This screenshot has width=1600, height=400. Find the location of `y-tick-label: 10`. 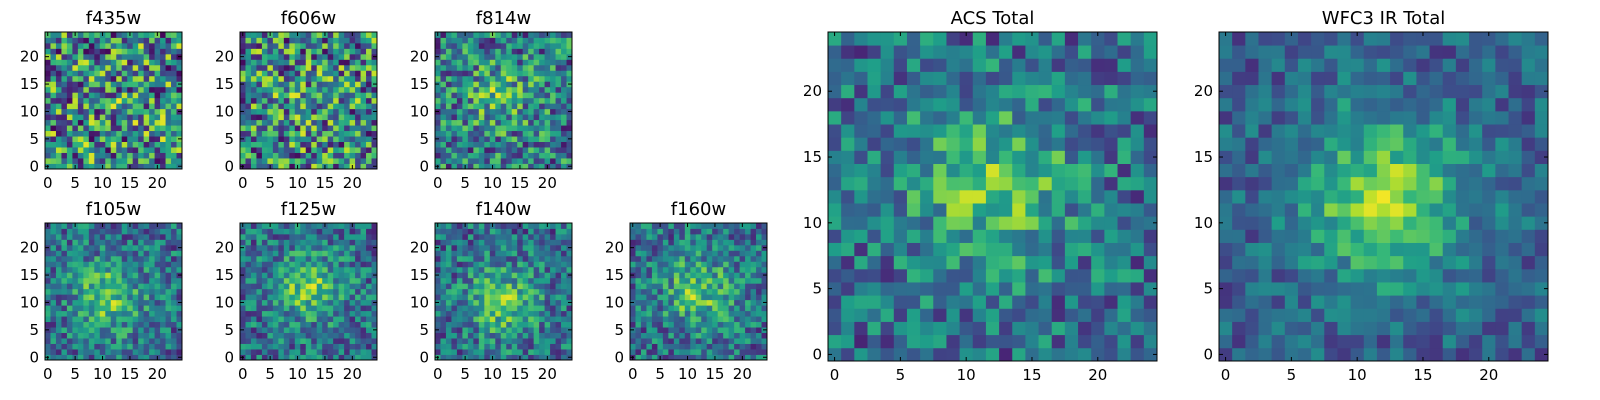

y-tick-label: 10 is located at coordinates (419, 302).